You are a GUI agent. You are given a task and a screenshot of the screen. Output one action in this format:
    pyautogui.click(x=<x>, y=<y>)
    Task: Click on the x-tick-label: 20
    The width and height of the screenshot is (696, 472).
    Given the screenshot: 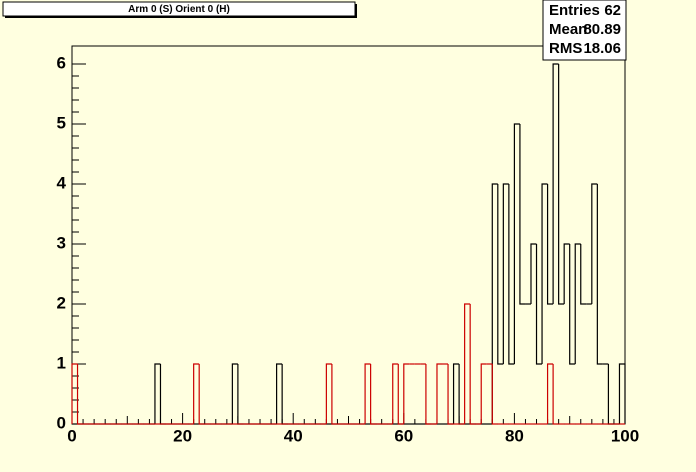 What is the action you would take?
    pyautogui.click(x=182, y=435)
    